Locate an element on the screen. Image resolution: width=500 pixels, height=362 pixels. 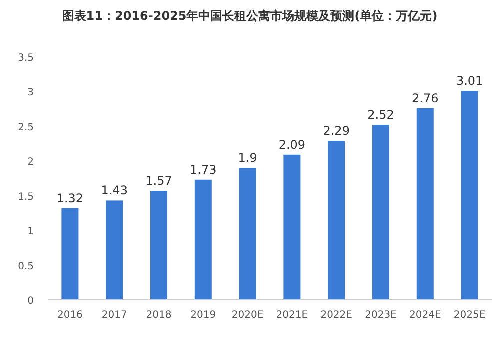
x-tick-label: 2017 is located at coordinates (115, 315).